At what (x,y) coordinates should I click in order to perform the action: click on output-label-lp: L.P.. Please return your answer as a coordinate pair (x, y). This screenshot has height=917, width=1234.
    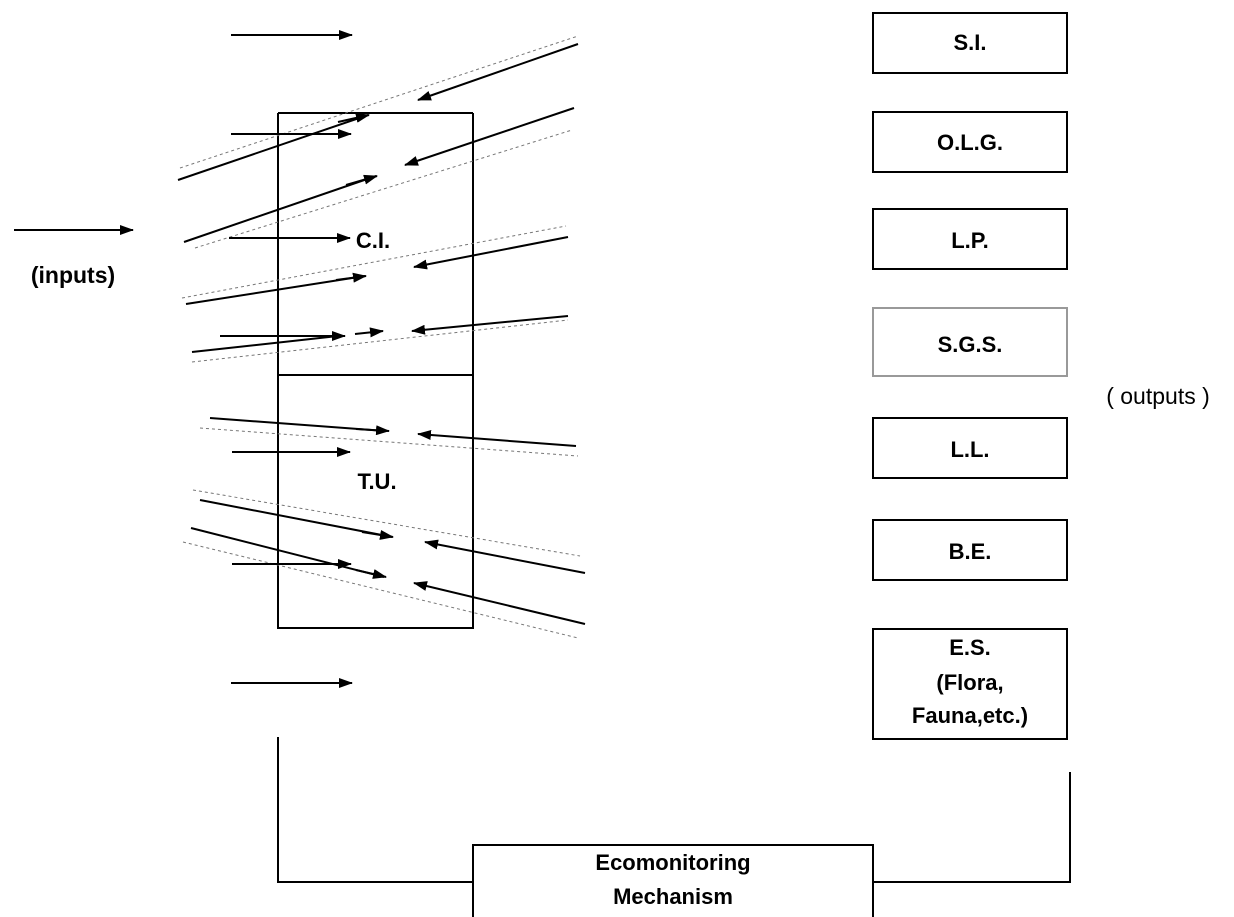
    Looking at the image, I should click on (970, 240).